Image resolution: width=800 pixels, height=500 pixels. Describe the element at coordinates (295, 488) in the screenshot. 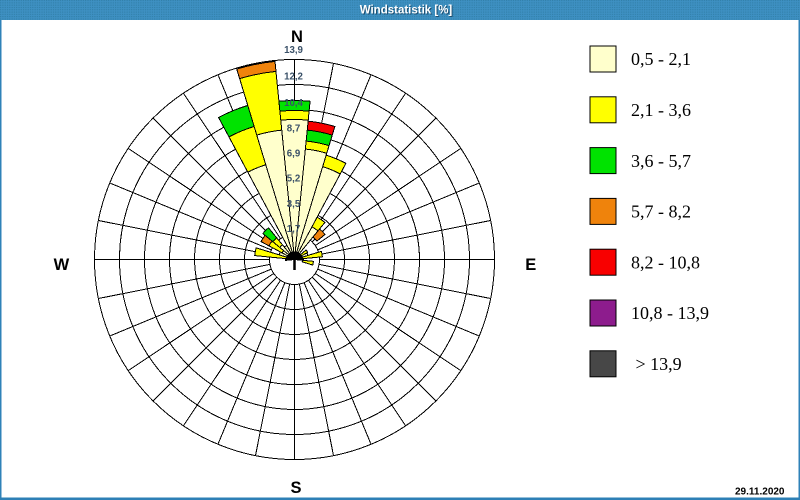

I see `svg-text: S` at that location.